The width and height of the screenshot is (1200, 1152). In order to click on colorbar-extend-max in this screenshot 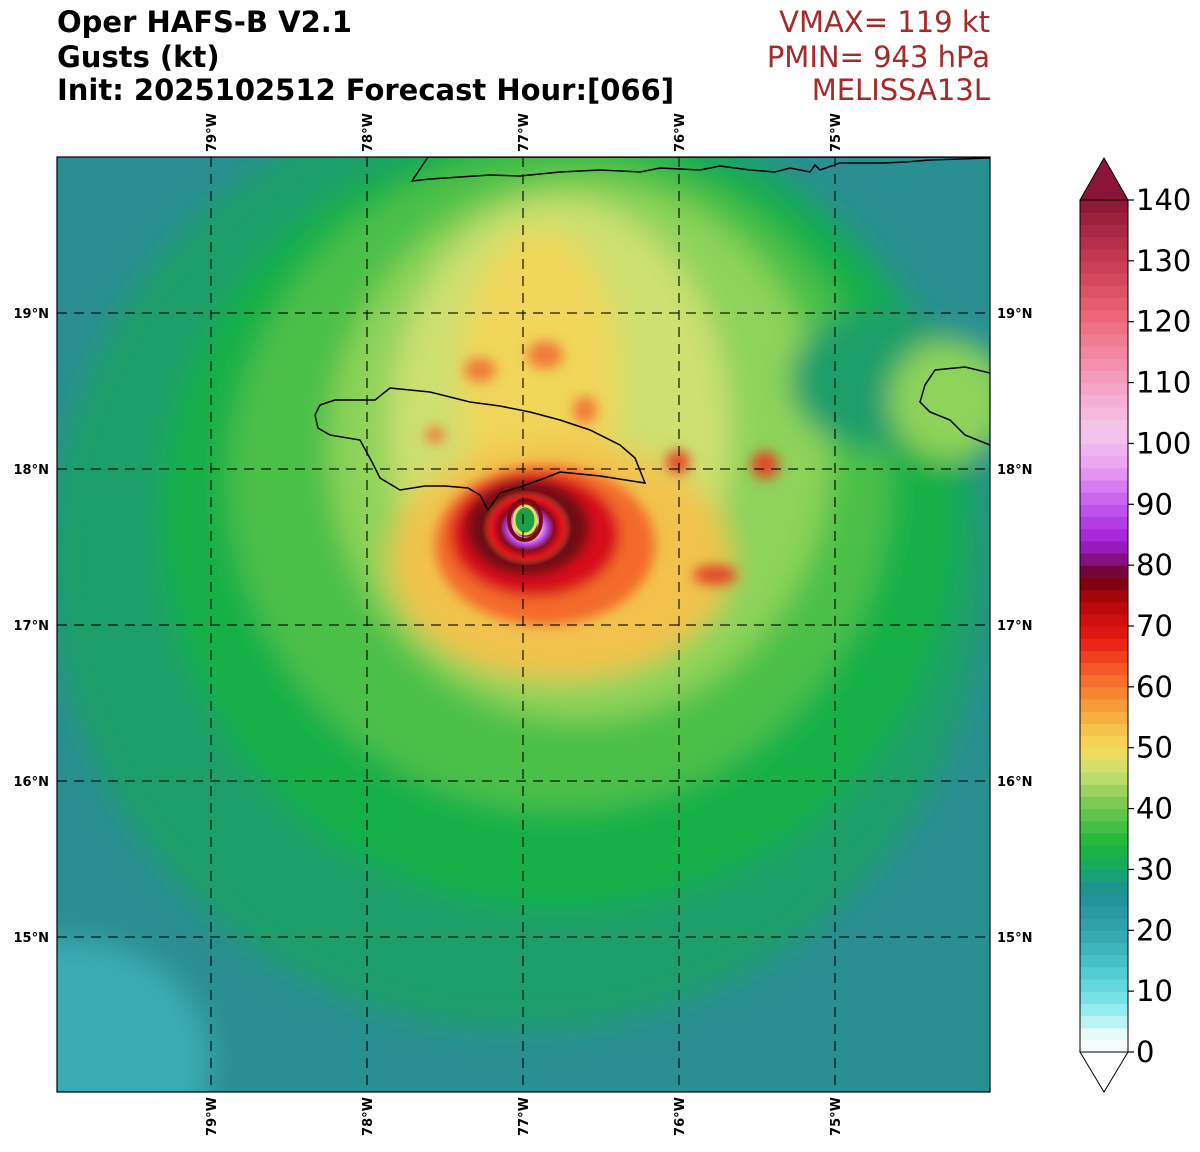, I will do `click(1104, 178)`.